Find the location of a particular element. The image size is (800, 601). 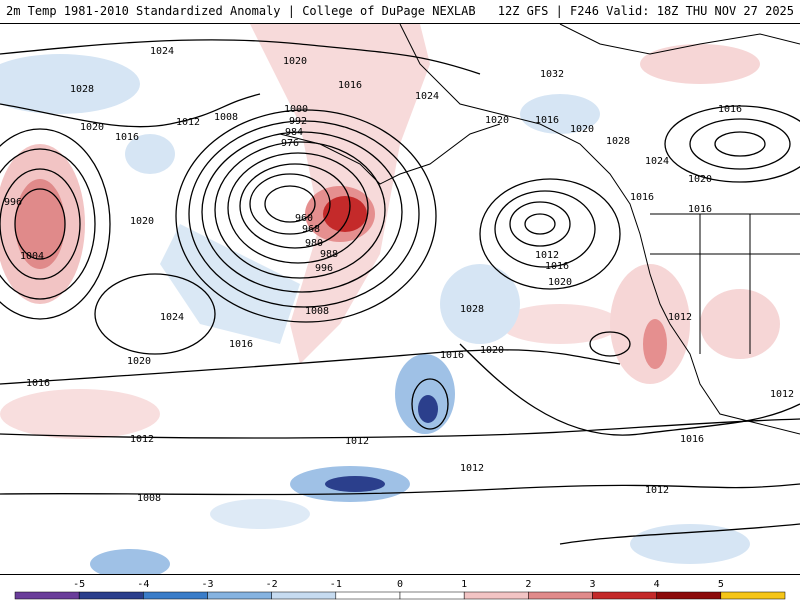

isobar-label: 988 is located at coordinates (329, 254).